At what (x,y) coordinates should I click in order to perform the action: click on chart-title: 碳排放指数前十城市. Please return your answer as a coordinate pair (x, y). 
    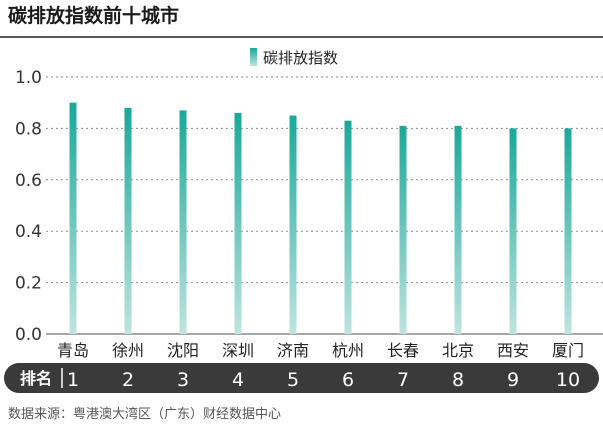
    Looking at the image, I should click on (93, 15).